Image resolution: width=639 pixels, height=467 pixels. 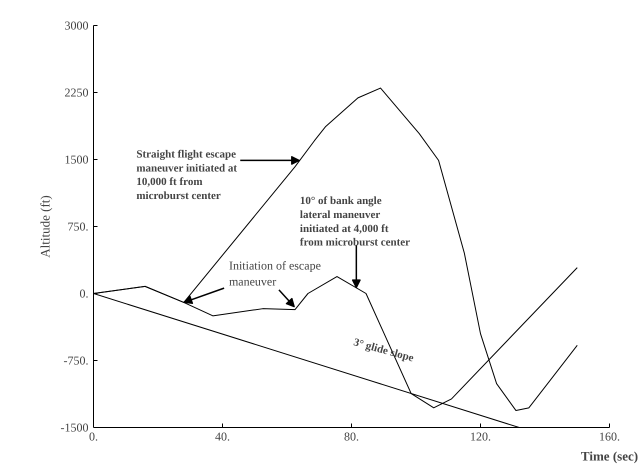 I want to click on y-tick-label: 2250, so click(x=76, y=93).